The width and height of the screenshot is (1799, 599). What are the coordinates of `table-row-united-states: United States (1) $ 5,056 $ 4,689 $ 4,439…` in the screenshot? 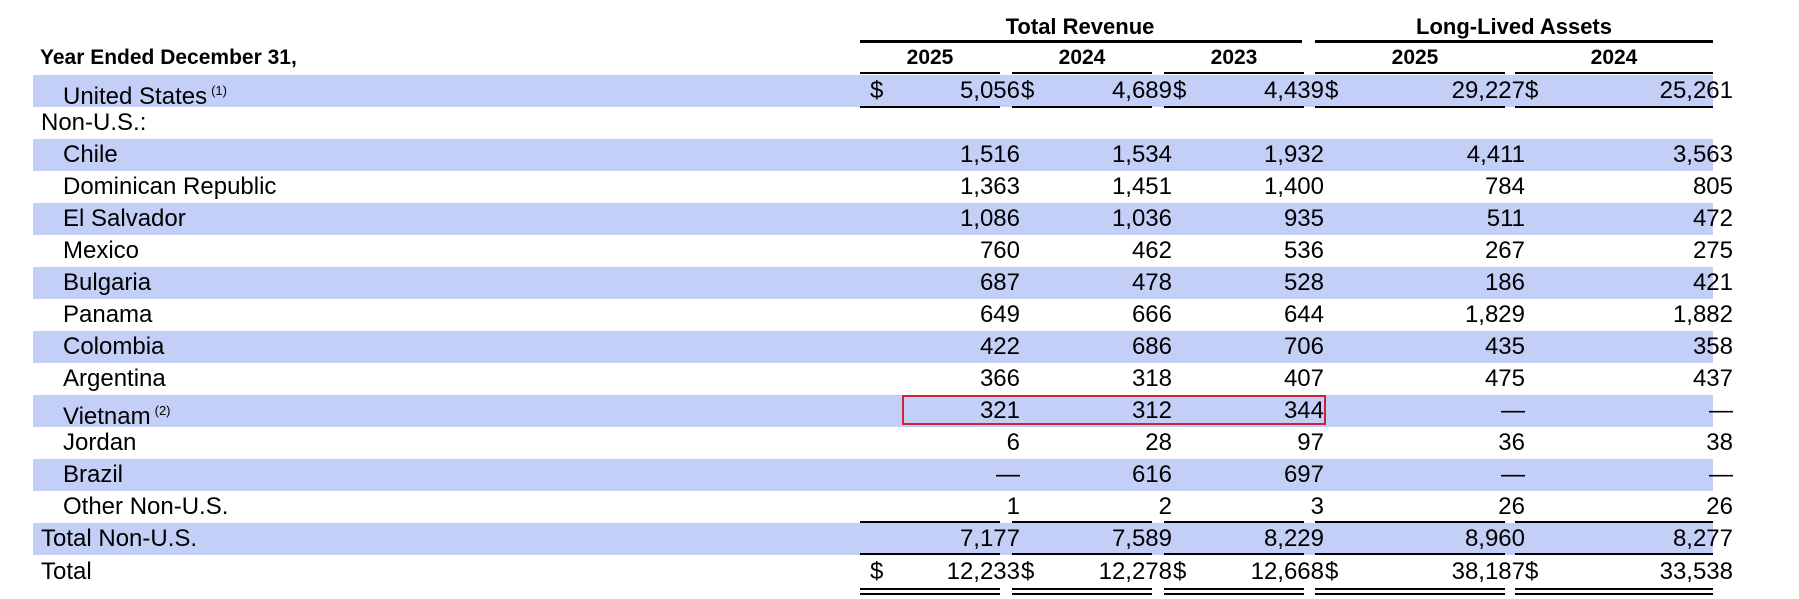 It's located at (883, 92).